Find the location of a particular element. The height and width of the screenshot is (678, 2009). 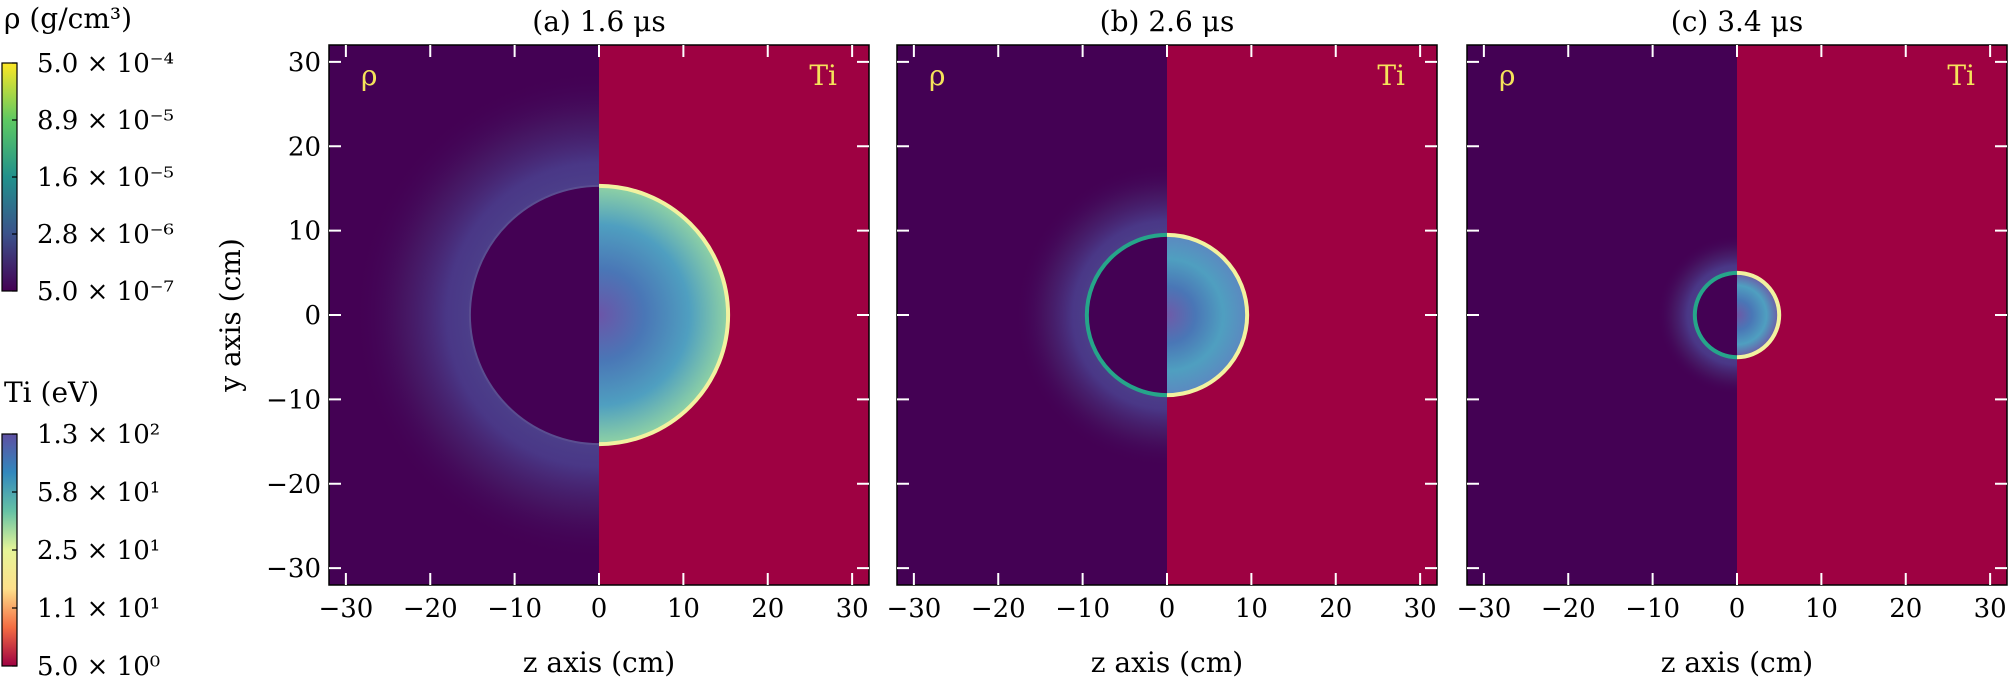

panel-title: (c) 3.4 μs is located at coordinates (1737, 21).